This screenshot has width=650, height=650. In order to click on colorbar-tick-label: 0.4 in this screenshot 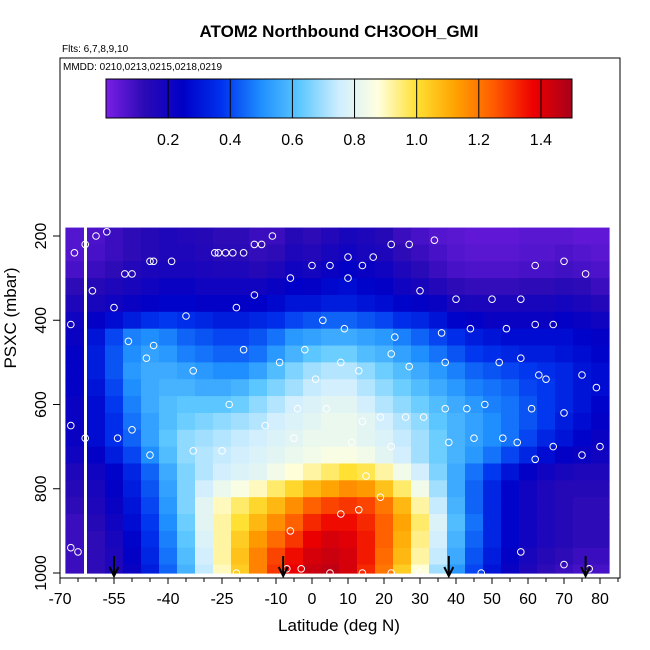, I will do `click(230, 140)`.